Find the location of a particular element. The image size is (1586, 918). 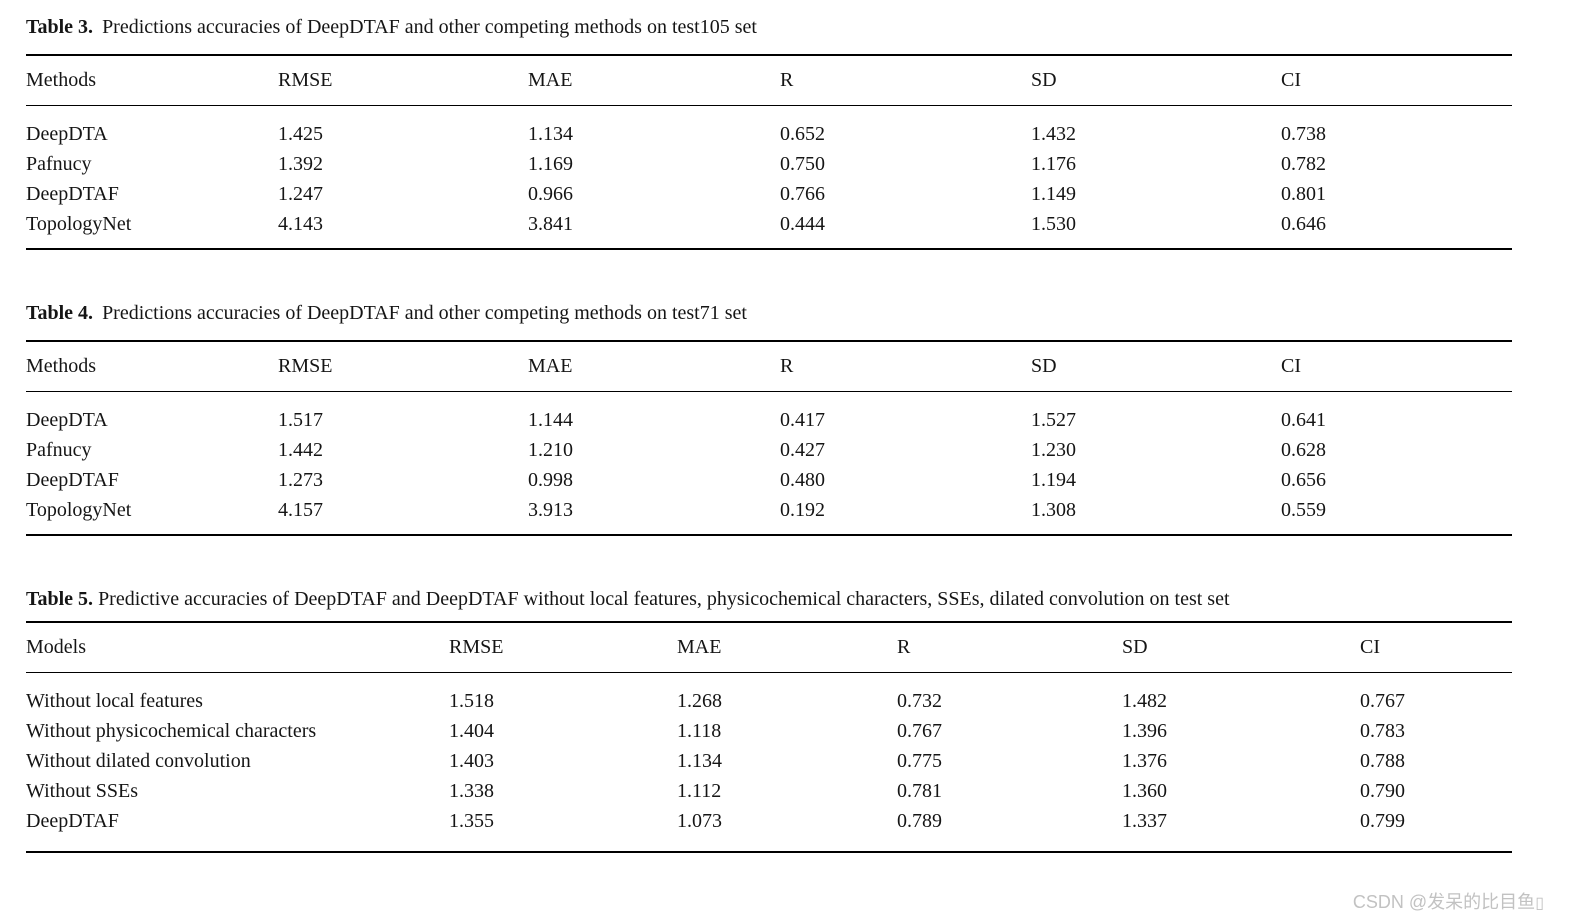

cell-value: 0.656 is located at coordinates (1303, 479).